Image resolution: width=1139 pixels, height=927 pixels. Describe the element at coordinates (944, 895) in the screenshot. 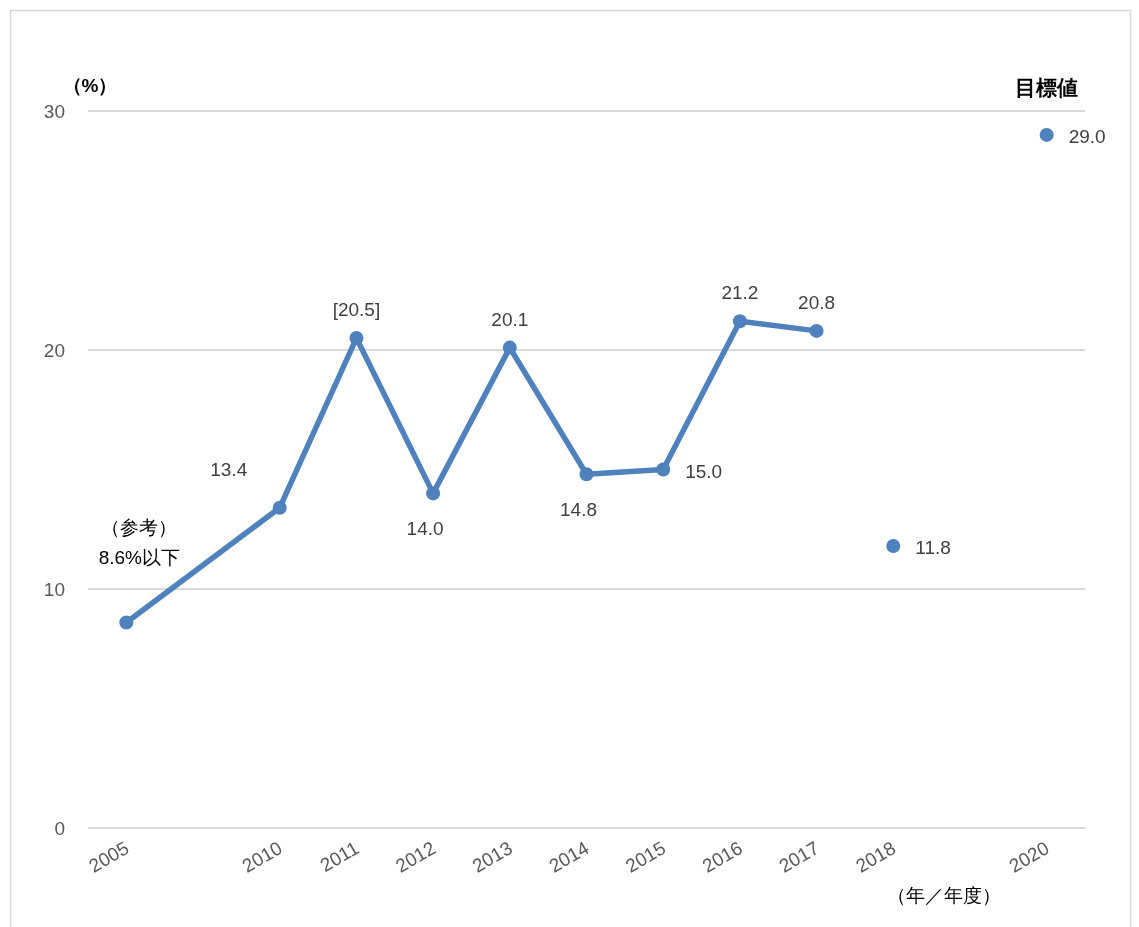

I see `x-axis-title: （年／年度）` at that location.